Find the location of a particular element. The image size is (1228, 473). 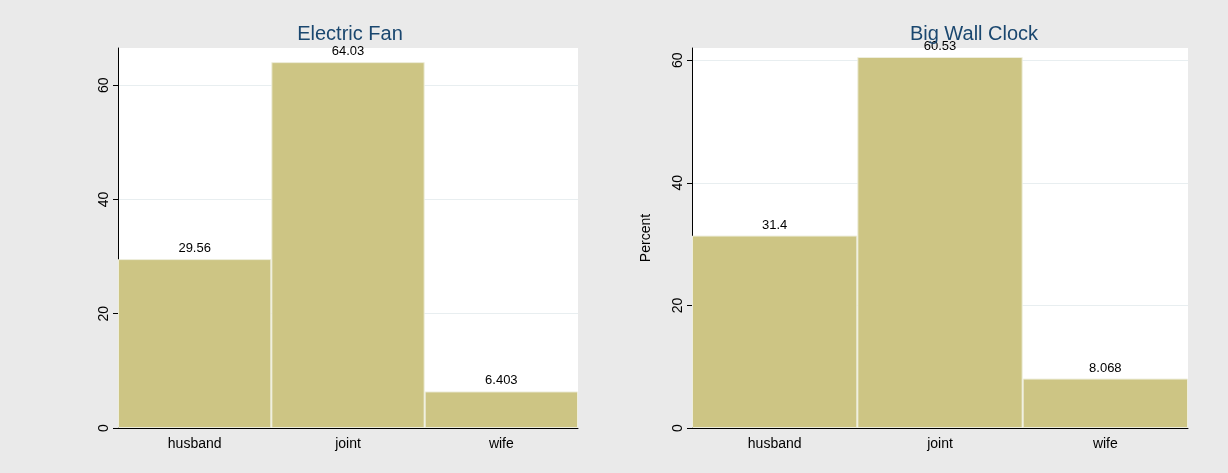

data-label: 8.068 is located at coordinates (1105, 367).